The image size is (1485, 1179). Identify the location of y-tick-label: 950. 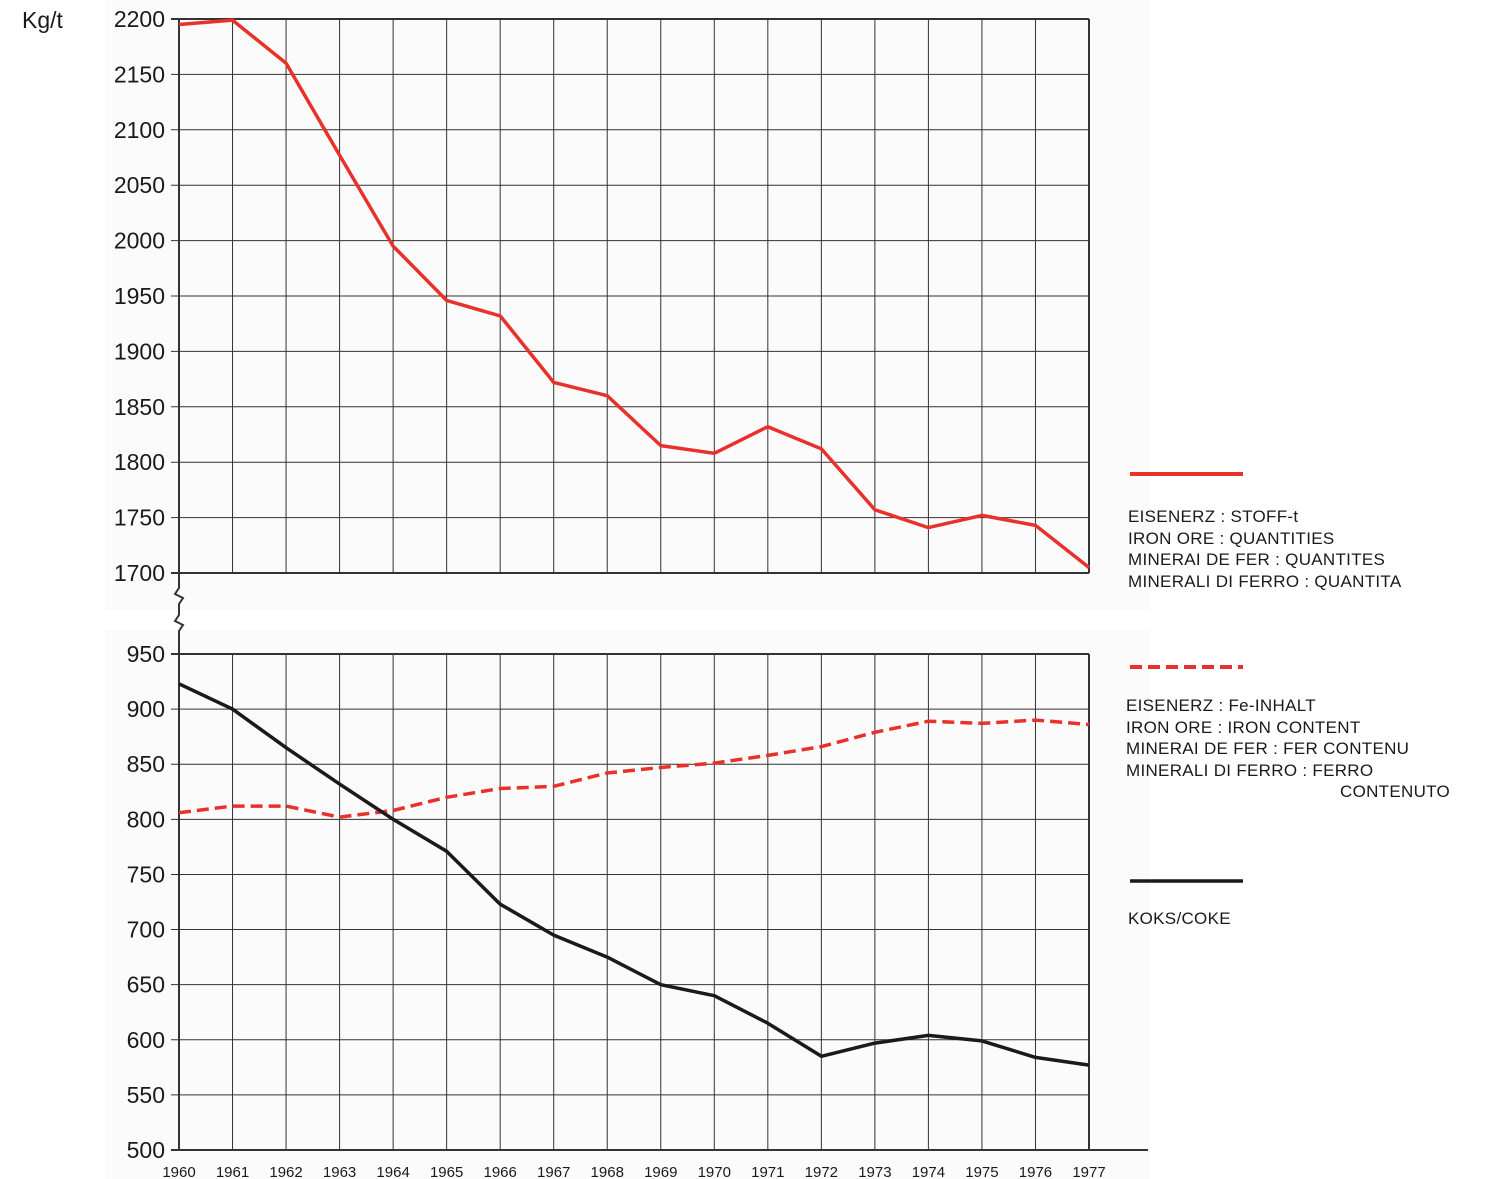
(146, 654).